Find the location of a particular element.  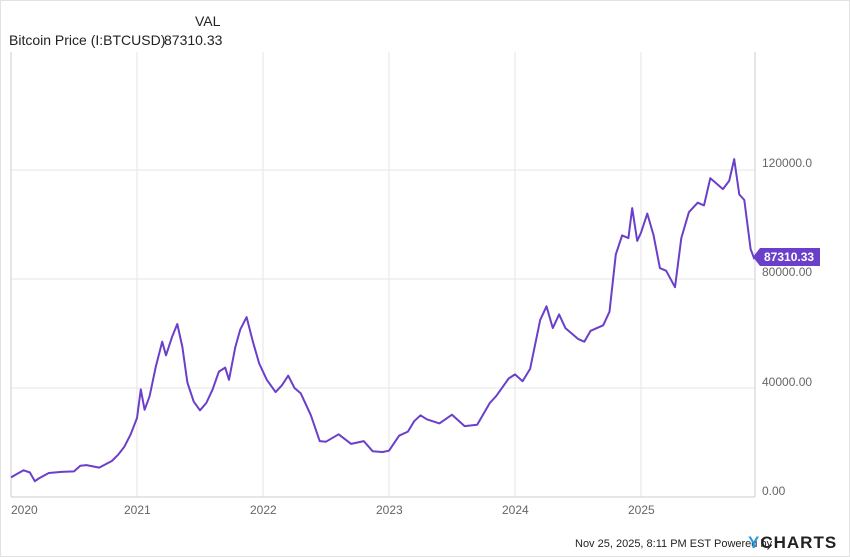

legend-series-name: Bitcoin Price (I:BTCUSD) is located at coordinates (87, 40).